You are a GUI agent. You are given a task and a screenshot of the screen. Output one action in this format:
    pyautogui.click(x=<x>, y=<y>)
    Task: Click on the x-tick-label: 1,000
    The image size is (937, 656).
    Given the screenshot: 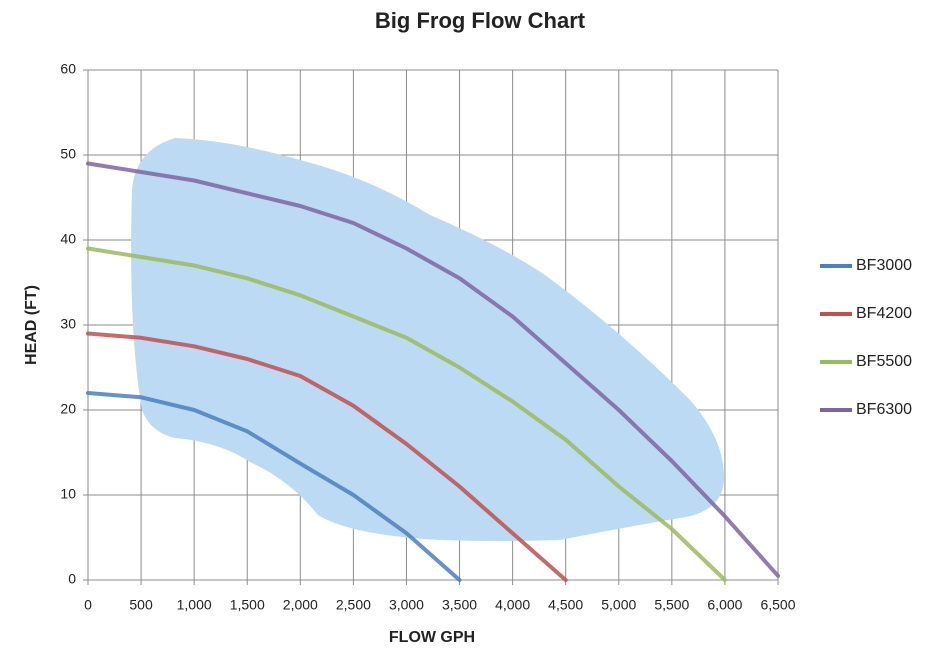 What is the action you would take?
    pyautogui.click(x=194, y=605)
    